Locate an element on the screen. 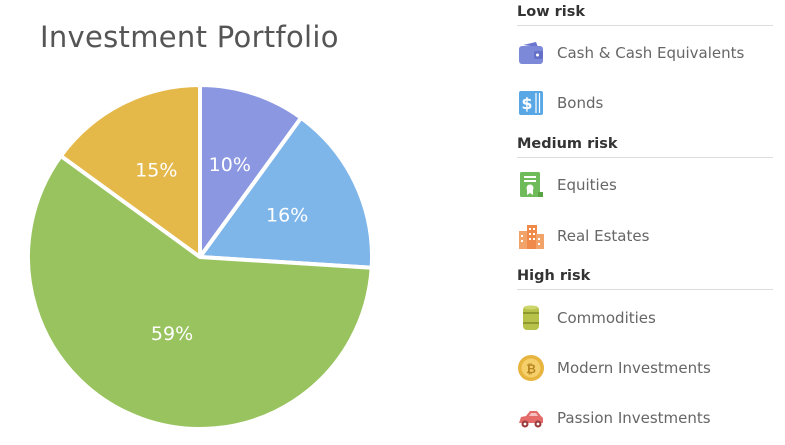 Image resolution: width=785 pixels, height=445 pixels. pie-slice-label: 59% is located at coordinates (172, 334).